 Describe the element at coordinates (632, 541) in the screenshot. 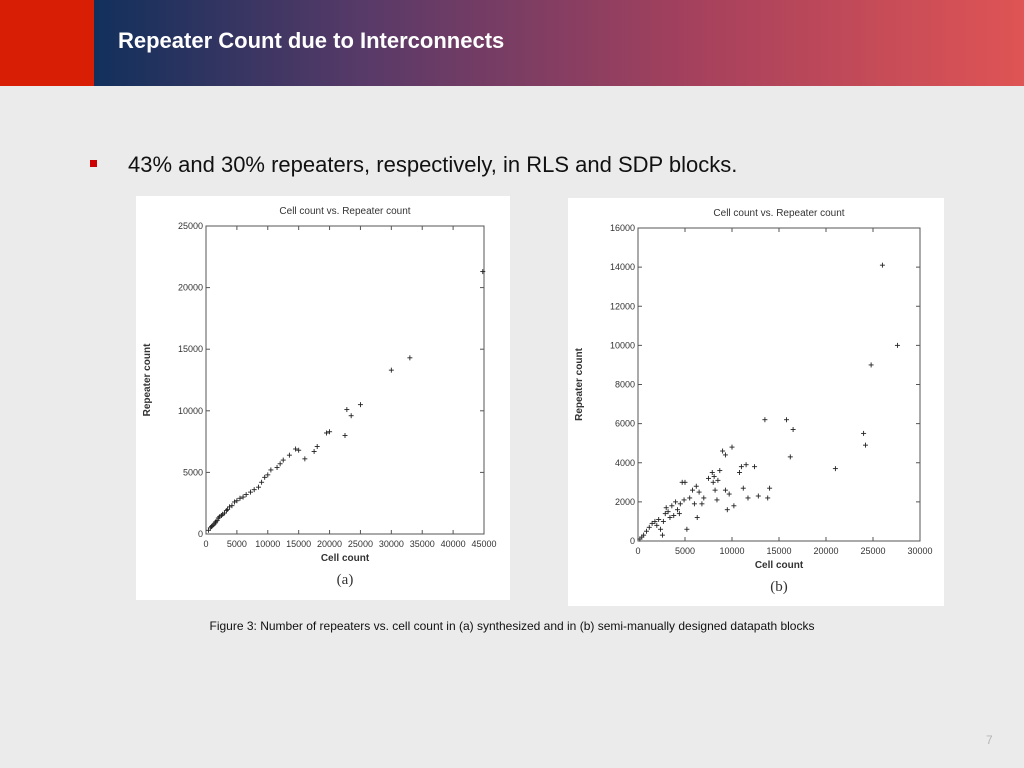

I see `y-tick-label: 0` at that location.